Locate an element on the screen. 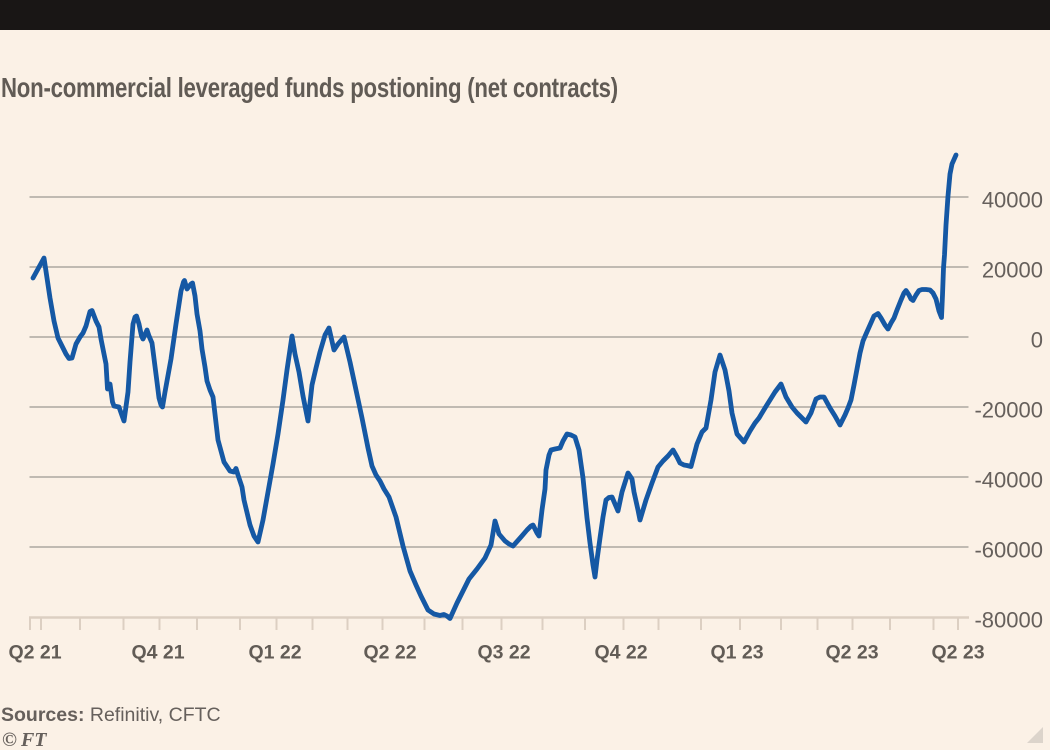 The width and height of the screenshot is (1050, 750). svg-text: 40000 is located at coordinates (1012, 200).